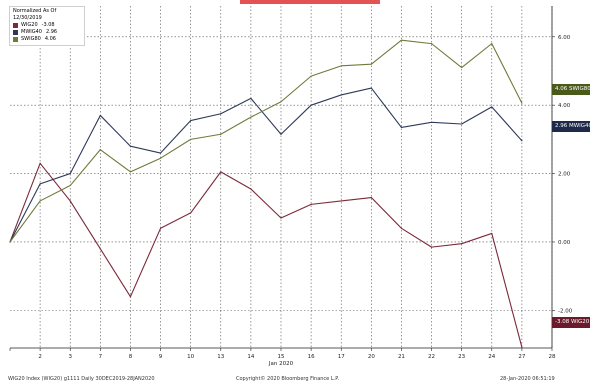 The width and height of the screenshot is (590, 385). What do you see at coordinates (161, 357) in the screenshot?
I see `x-tick-label: 9` at bounding box center [161, 357].